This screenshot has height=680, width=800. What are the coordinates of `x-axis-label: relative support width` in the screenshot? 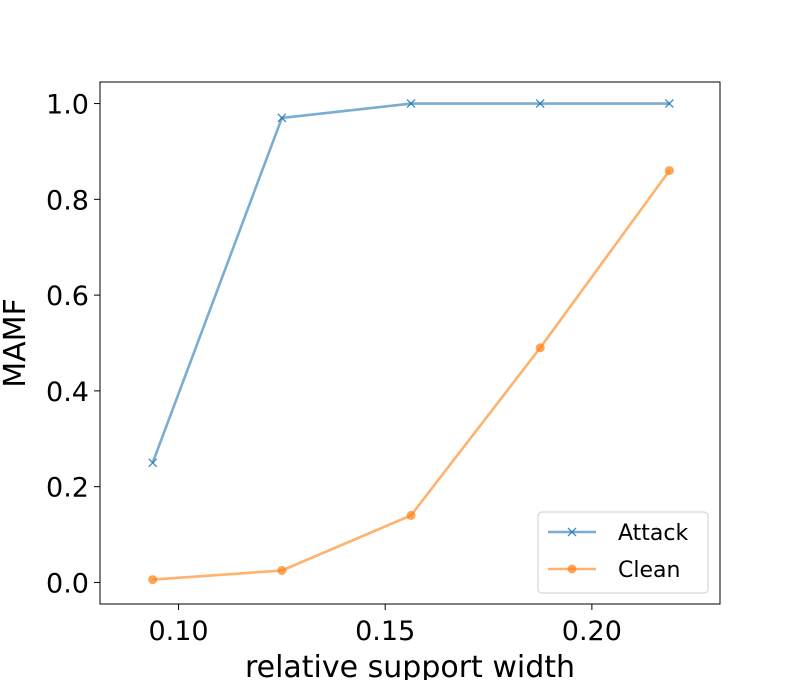 It's located at (410, 665).